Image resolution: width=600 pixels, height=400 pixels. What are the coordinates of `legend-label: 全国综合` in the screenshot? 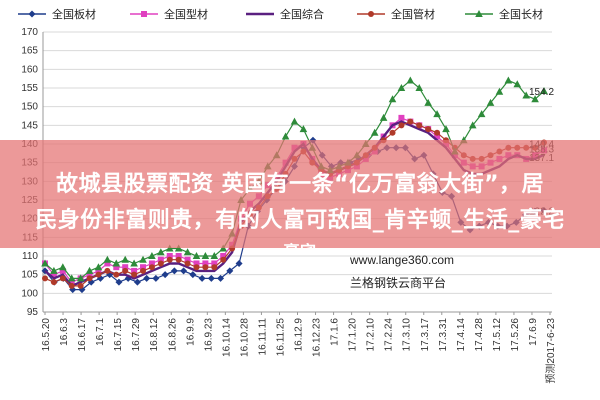 It's located at (302, 14).